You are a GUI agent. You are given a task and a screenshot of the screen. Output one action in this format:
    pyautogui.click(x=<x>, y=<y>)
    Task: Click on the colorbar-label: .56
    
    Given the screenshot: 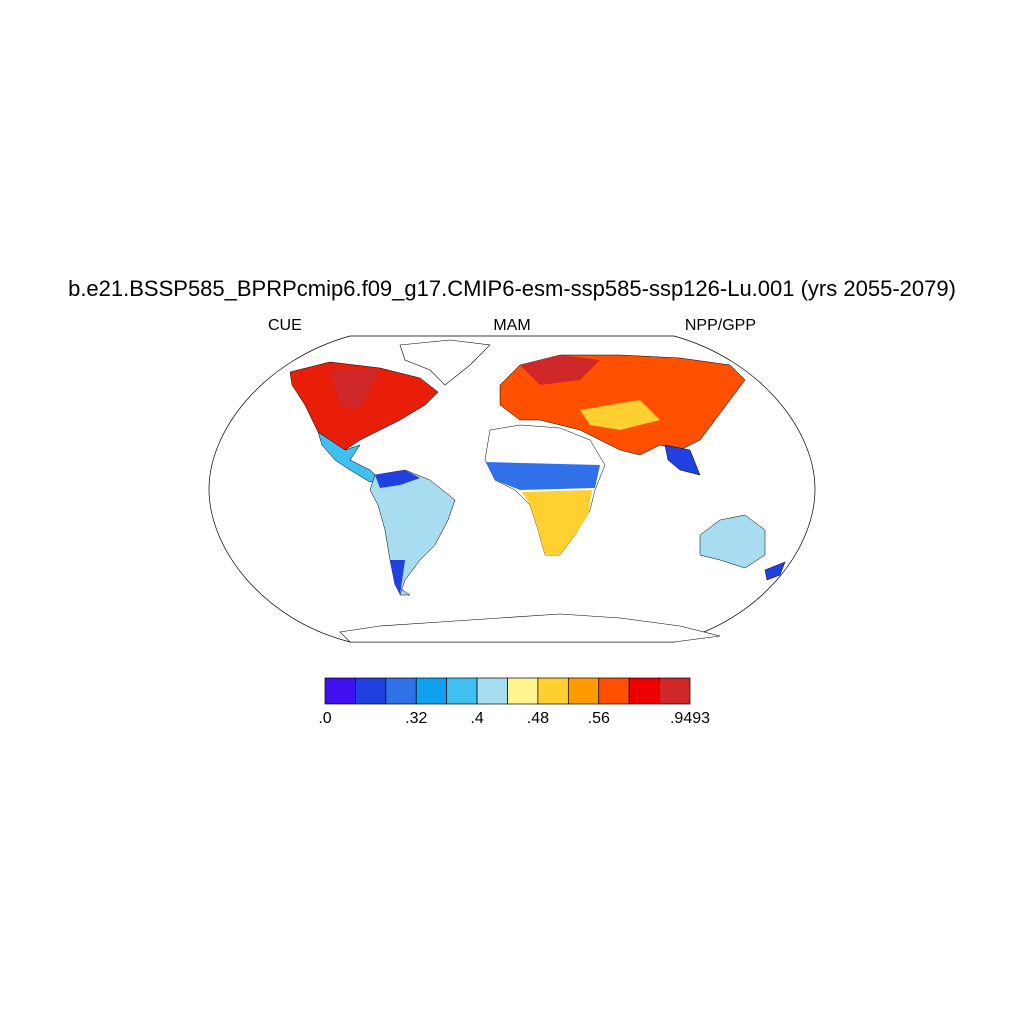 What is the action you would take?
    pyautogui.click(x=599, y=718)
    